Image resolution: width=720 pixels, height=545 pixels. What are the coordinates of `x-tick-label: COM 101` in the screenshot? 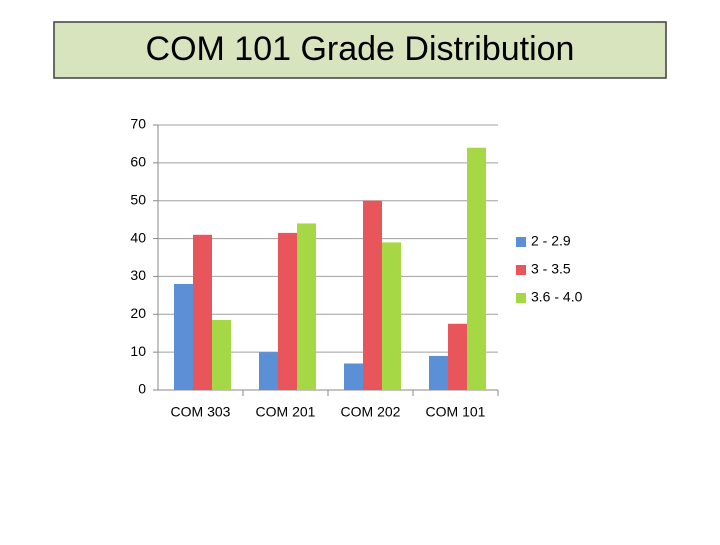 It's located at (456, 412).